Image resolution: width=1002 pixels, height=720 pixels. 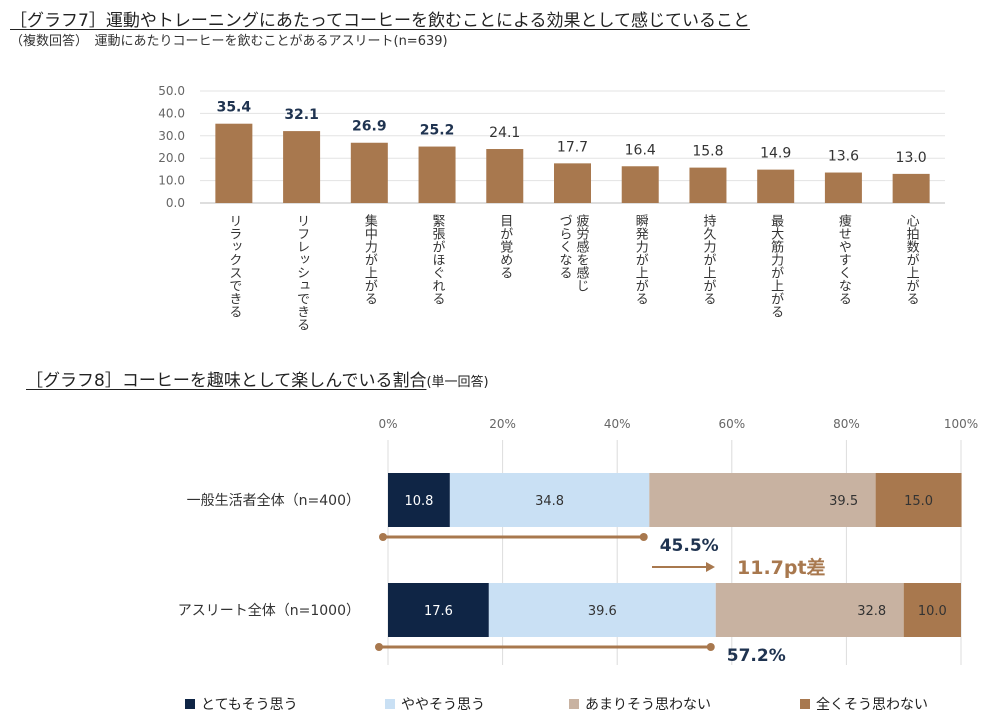 I want to click on graph8-segment-label: 10.8, so click(x=418, y=501).